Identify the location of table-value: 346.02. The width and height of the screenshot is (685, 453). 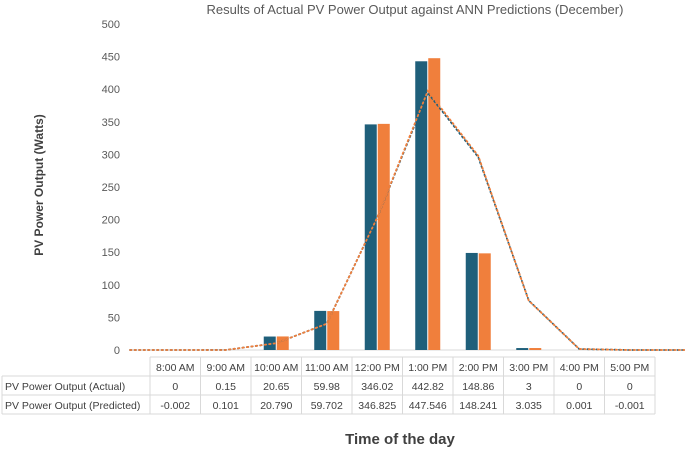
(377, 387).